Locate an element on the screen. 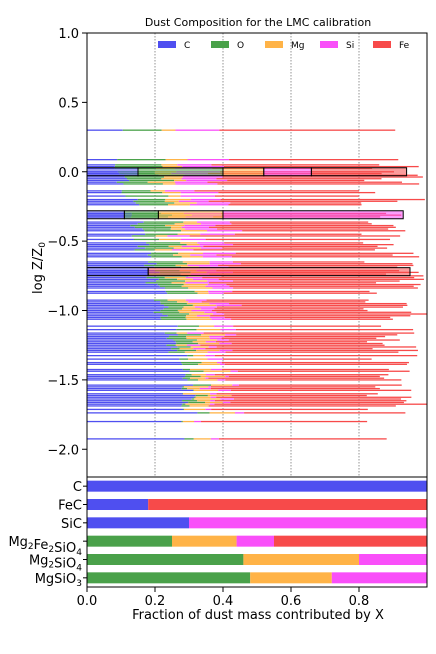 The height and width of the screenshot is (654, 436). highlighted-bar-Mg is located at coordinates (243, 172).